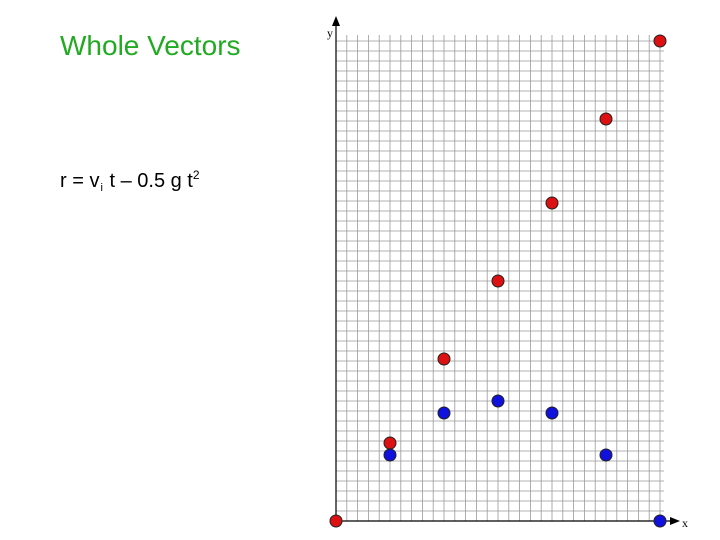  Describe the element at coordinates (63, 181) in the screenshot. I see `formula-r: r` at that location.